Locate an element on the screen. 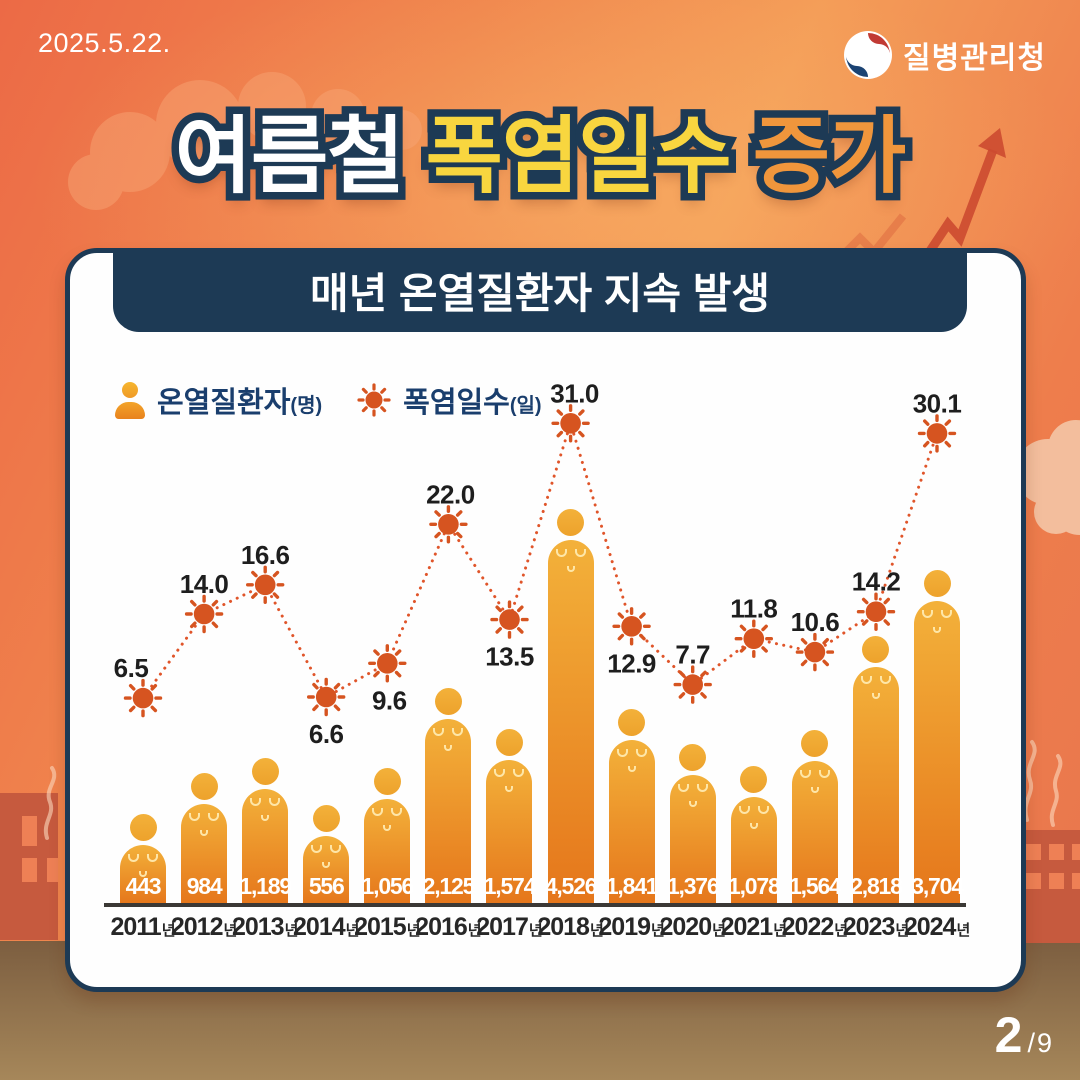  kdca-logo: 질병관리청 is located at coordinates (944, 55).